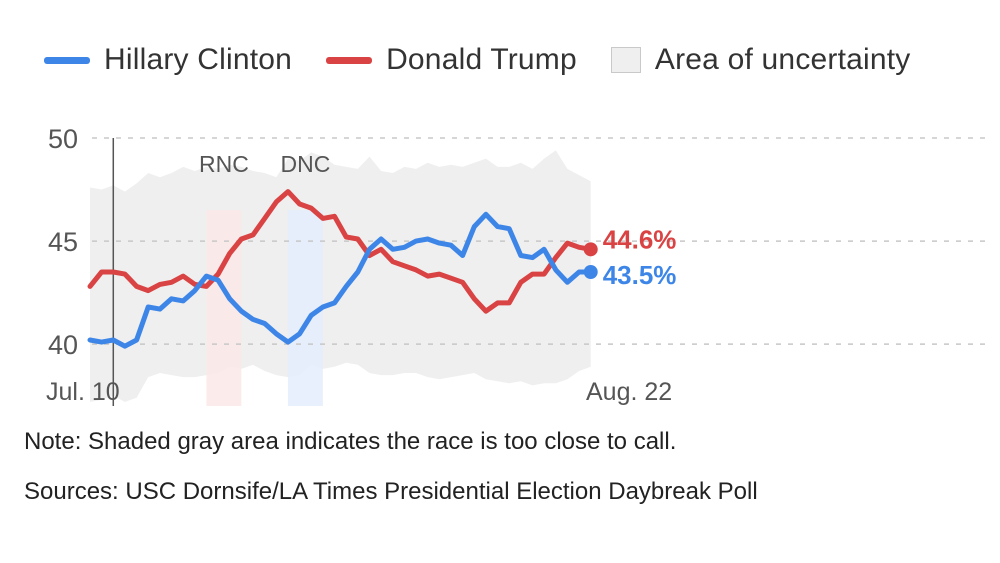 The image size is (1000, 563). What do you see at coordinates (306, 164) in the screenshot?
I see `annotation-dnc: DNC` at bounding box center [306, 164].